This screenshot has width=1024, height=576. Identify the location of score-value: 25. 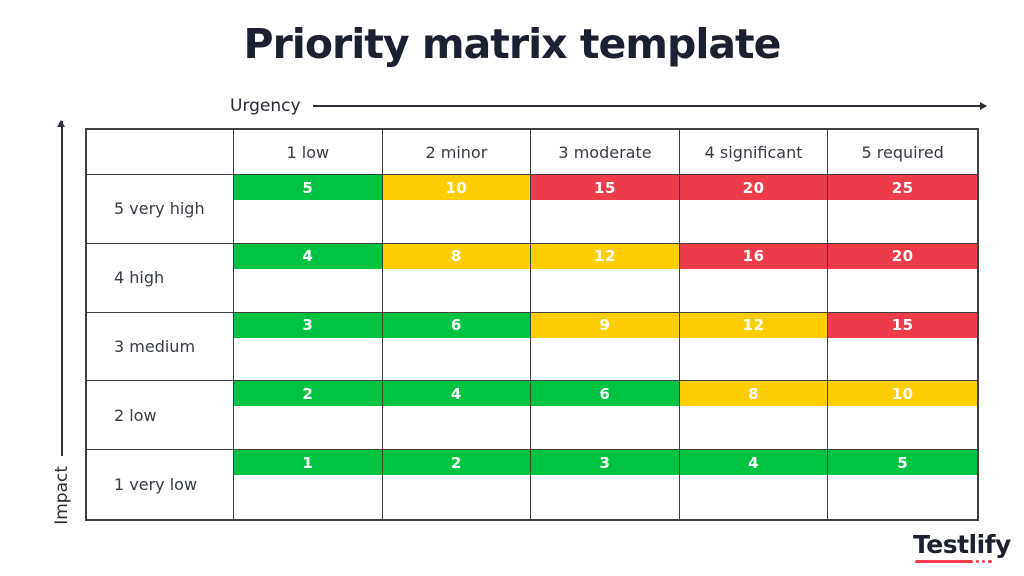
(902, 187).